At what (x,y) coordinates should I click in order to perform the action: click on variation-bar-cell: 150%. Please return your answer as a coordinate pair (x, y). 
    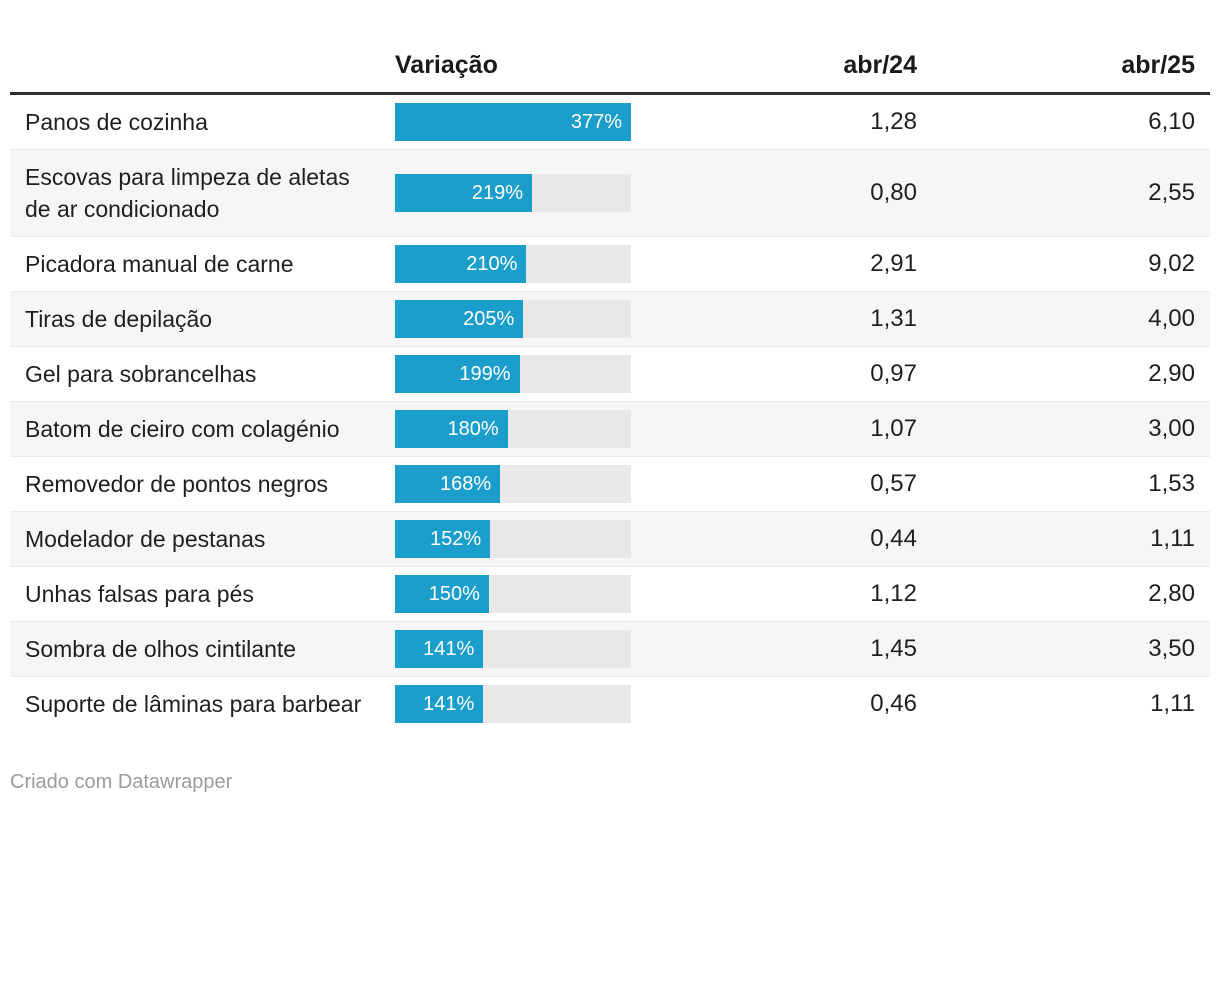
    Looking at the image, I should click on (513, 594).